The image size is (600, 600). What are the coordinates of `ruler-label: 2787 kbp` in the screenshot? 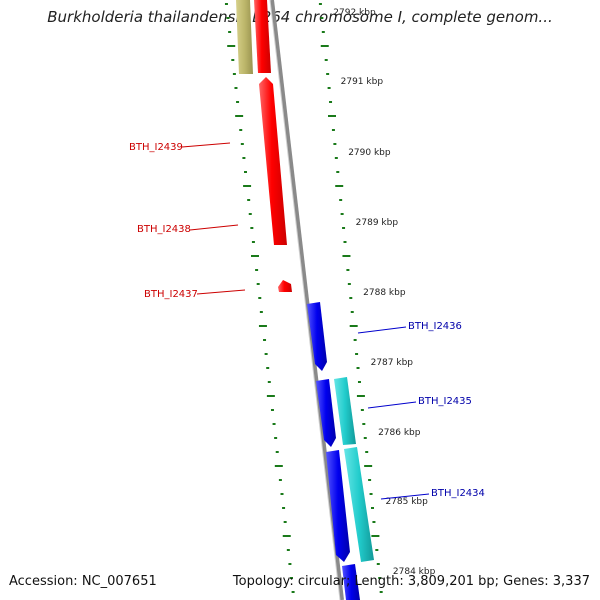 It's located at (392, 363).